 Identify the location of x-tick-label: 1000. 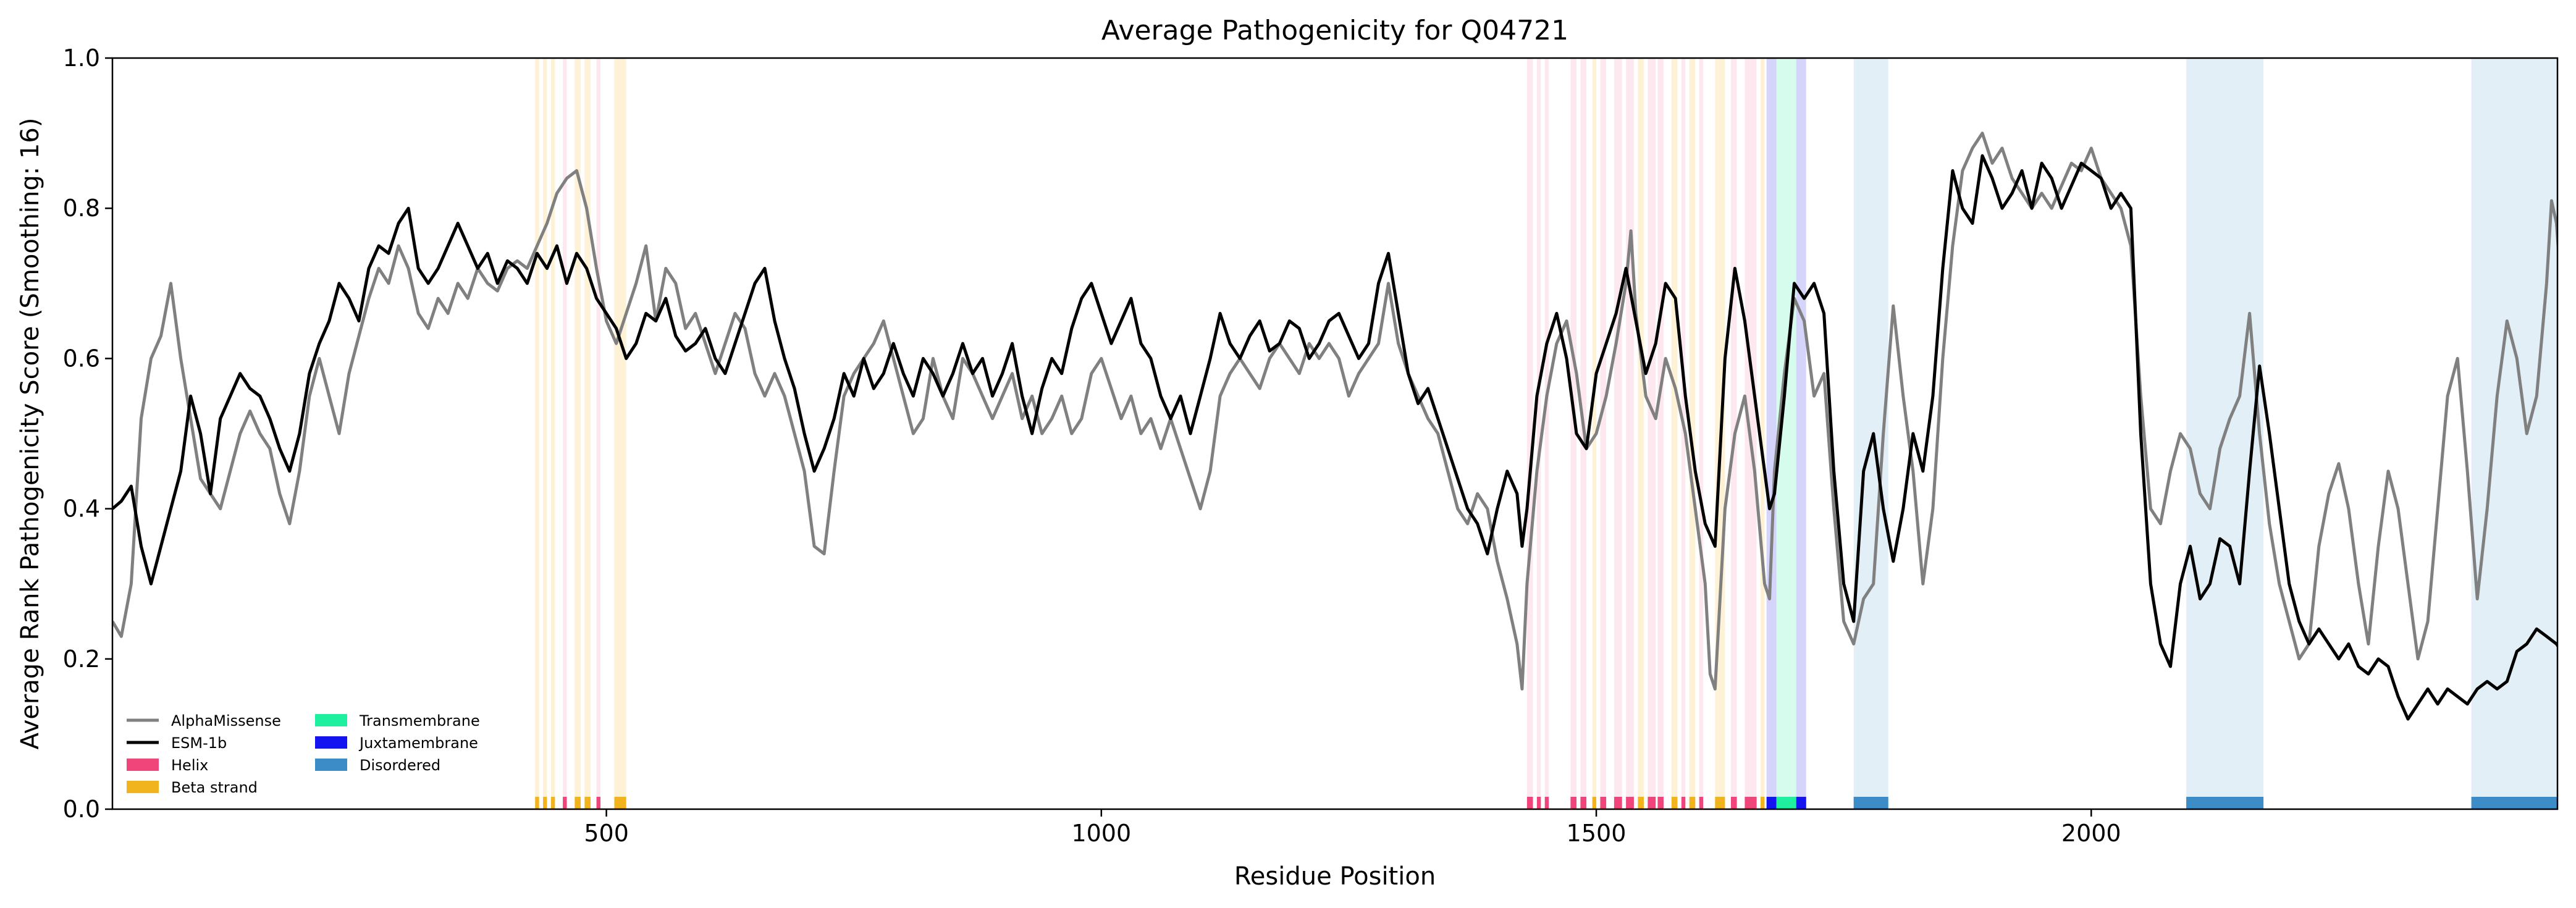
(1101, 833).